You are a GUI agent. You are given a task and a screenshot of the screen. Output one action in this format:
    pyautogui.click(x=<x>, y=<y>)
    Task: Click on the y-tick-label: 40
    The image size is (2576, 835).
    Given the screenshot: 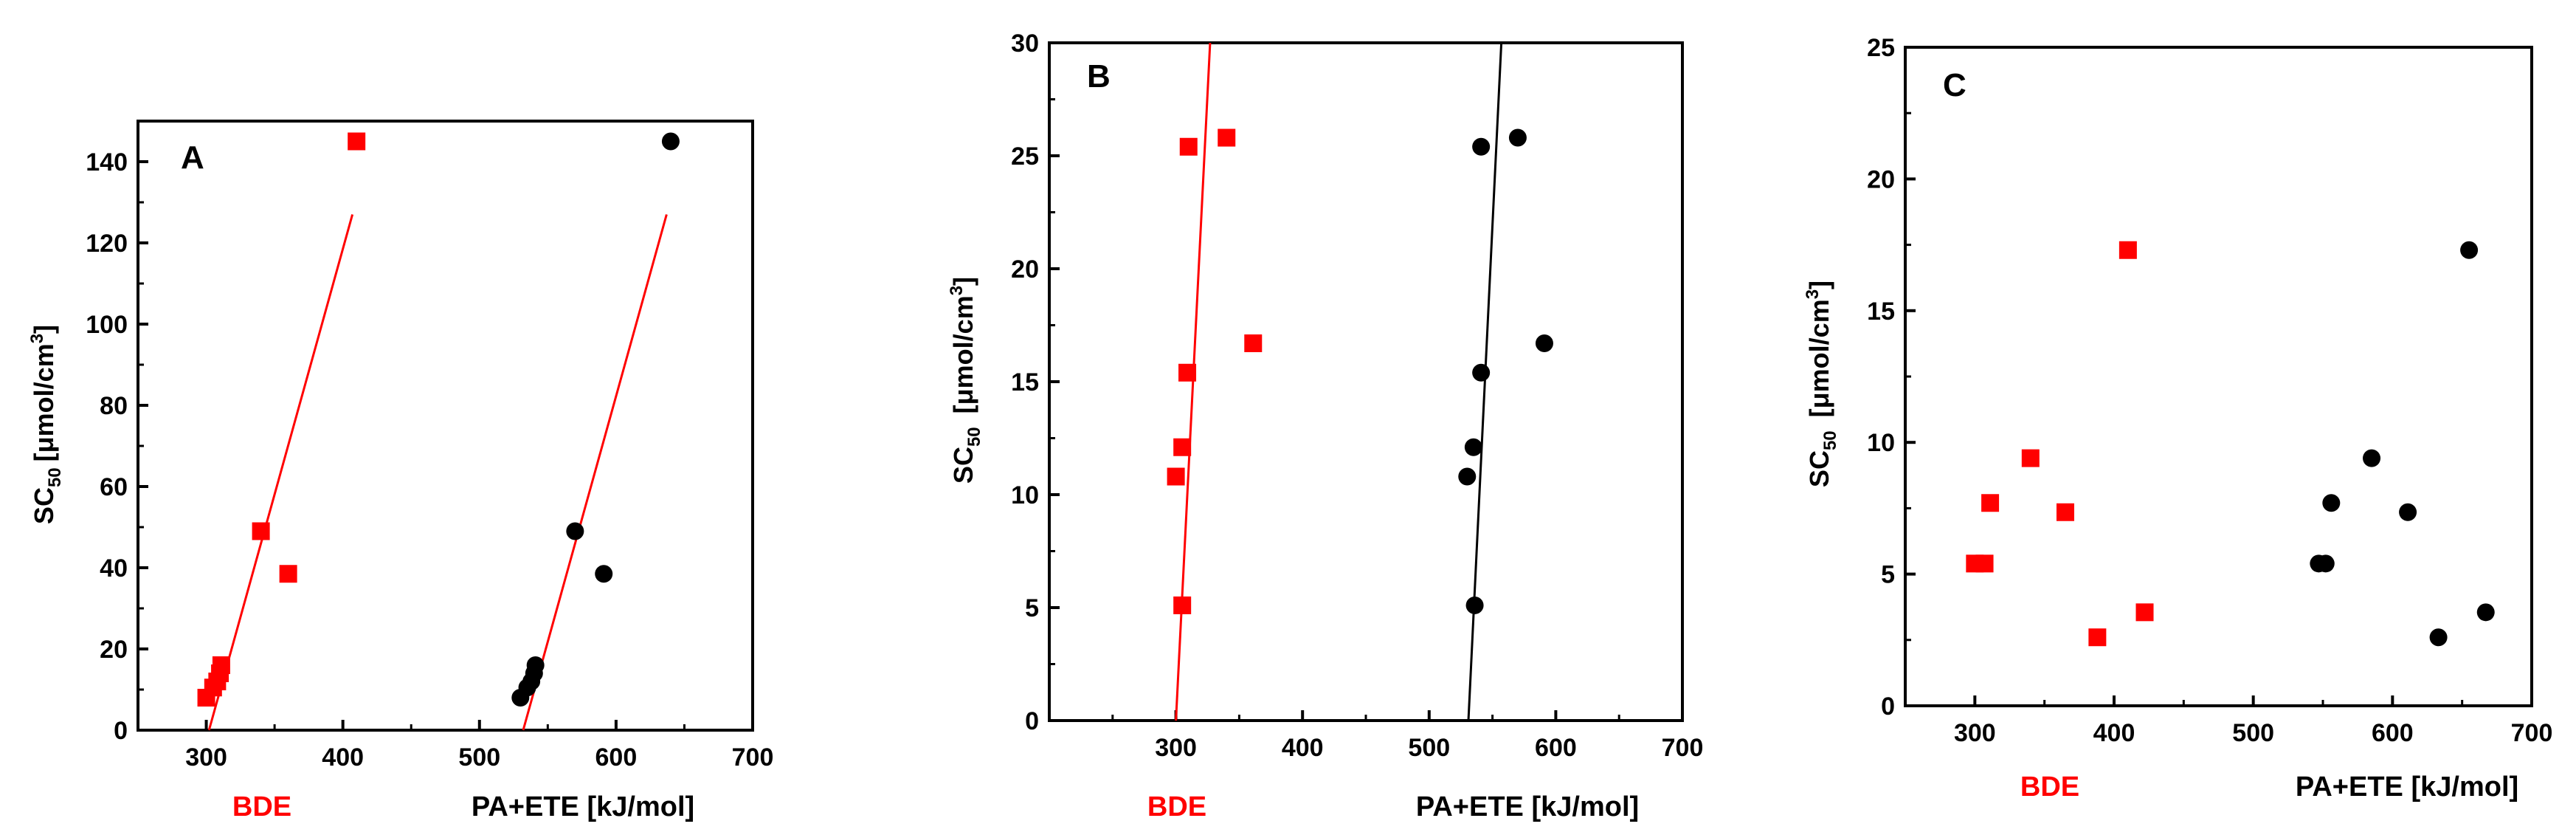 What is the action you would take?
    pyautogui.click(x=114, y=569)
    